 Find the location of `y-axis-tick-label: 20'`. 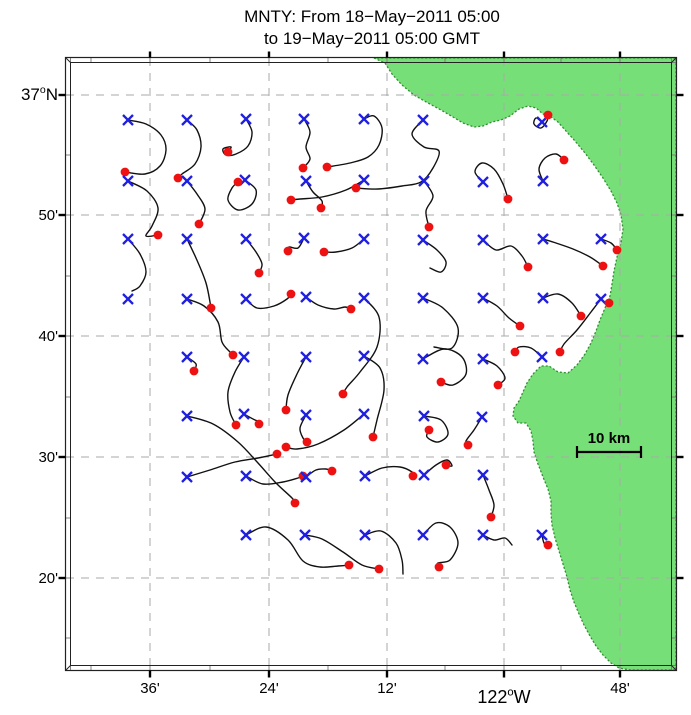

y-axis-tick-label: 20' is located at coordinates (48, 578).